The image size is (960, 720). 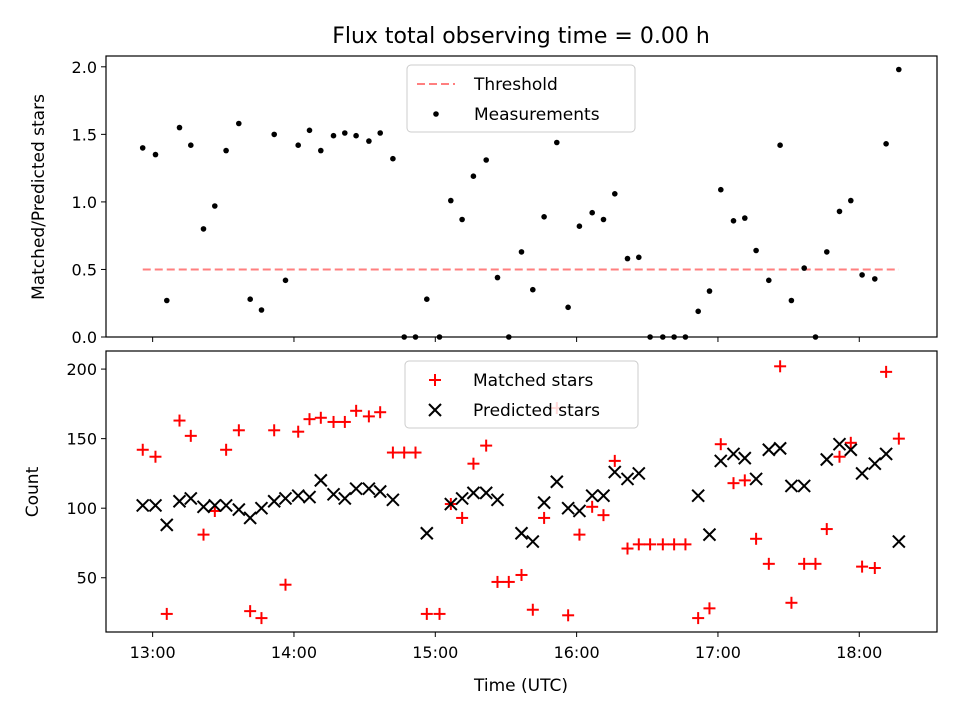 What do you see at coordinates (515, 85) in the screenshot?
I see `legend-threshold-label: Threshold` at bounding box center [515, 85].